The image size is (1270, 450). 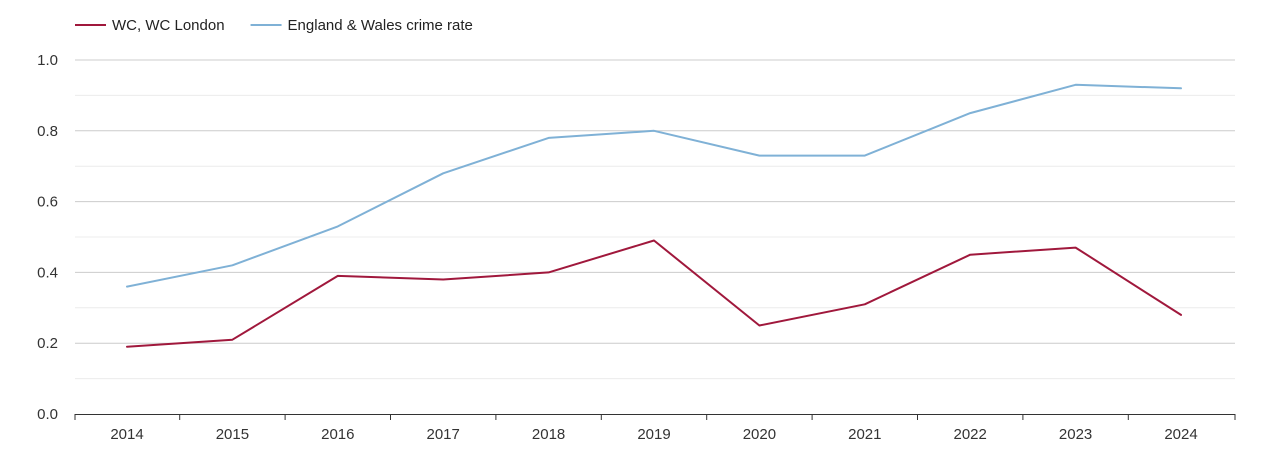 What do you see at coordinates (47, 272) in the screenshot?
I see `y-tick-label: 0.4` at bounding box center [47, 272].